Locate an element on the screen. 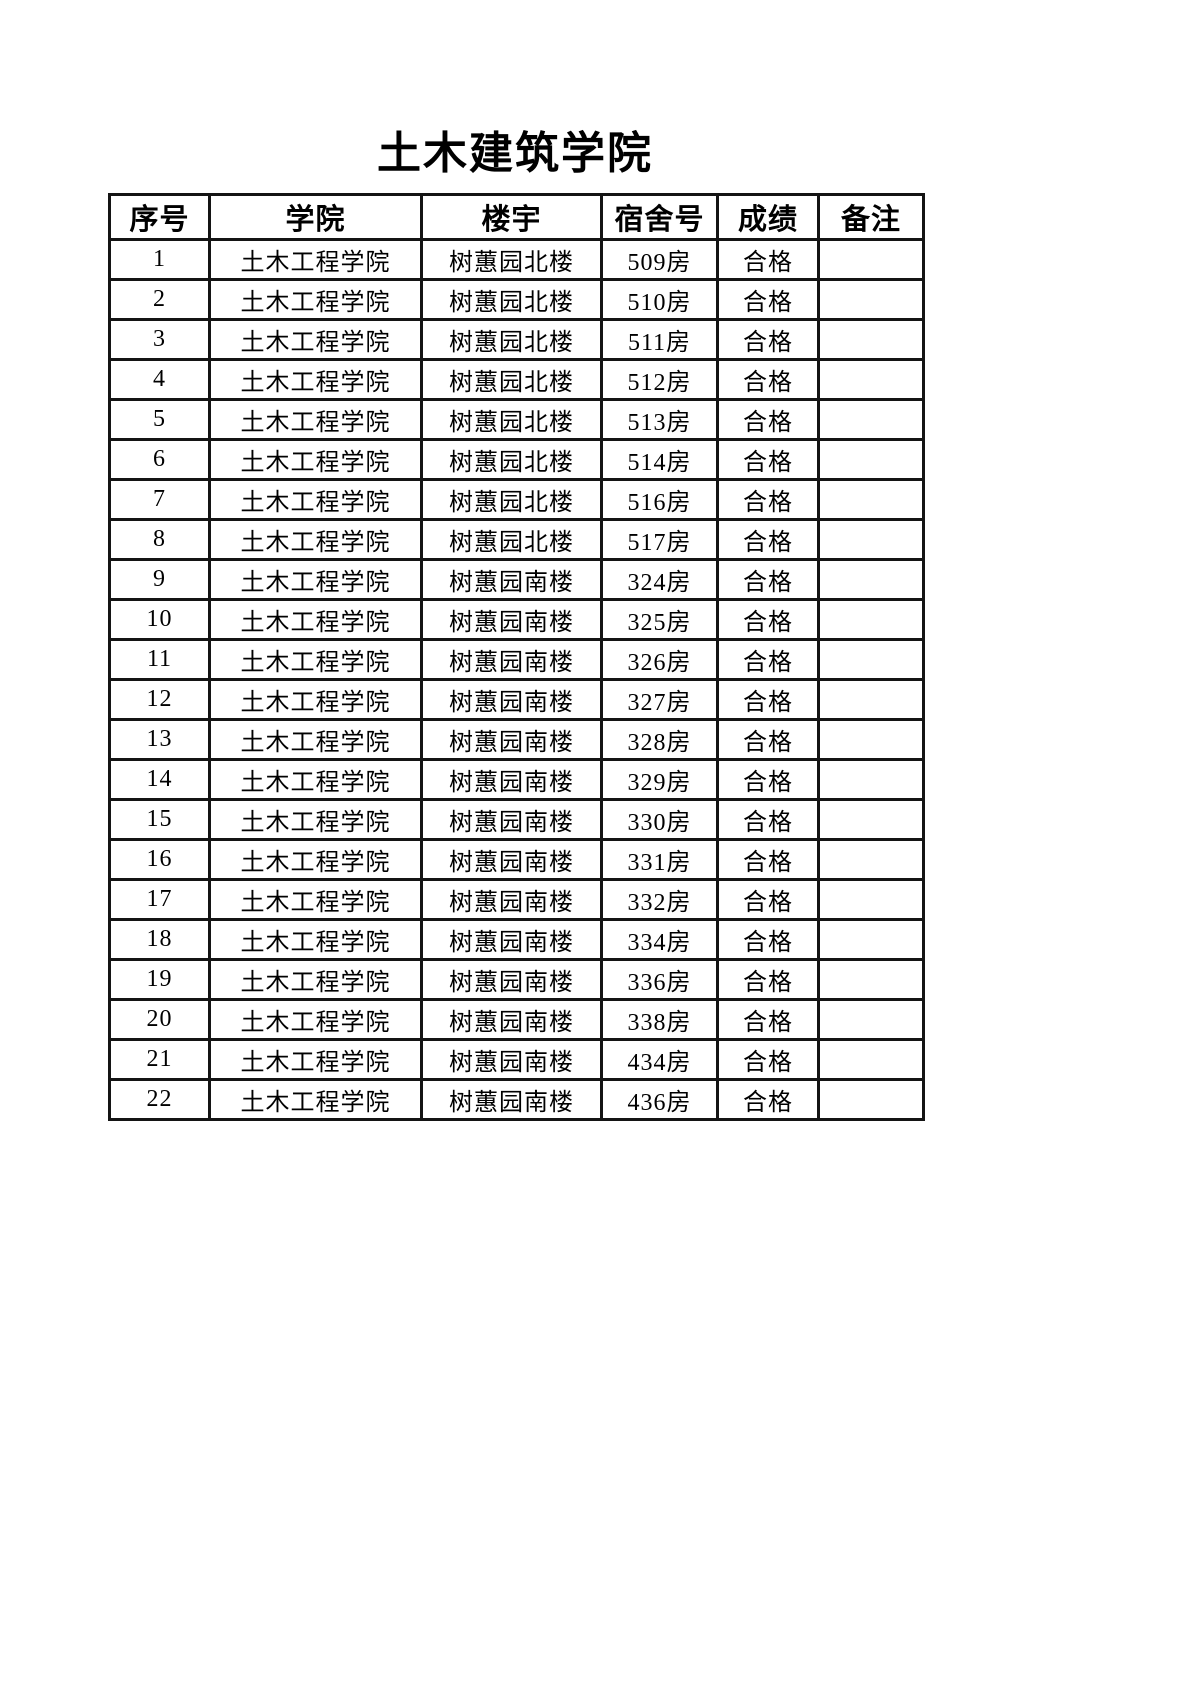  cell-index: 10 is located at coordinates (159, 619).